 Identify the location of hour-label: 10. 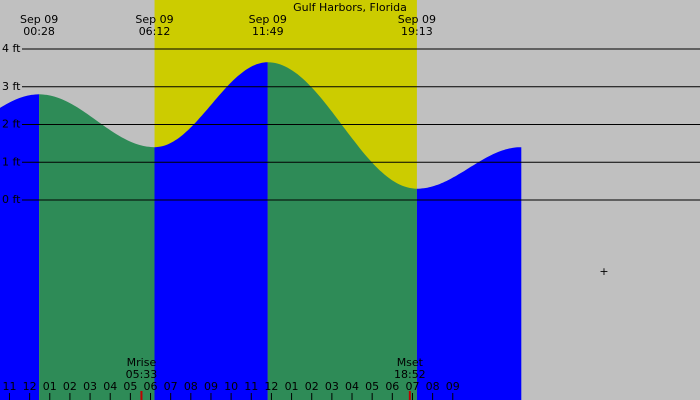
(231, 386).